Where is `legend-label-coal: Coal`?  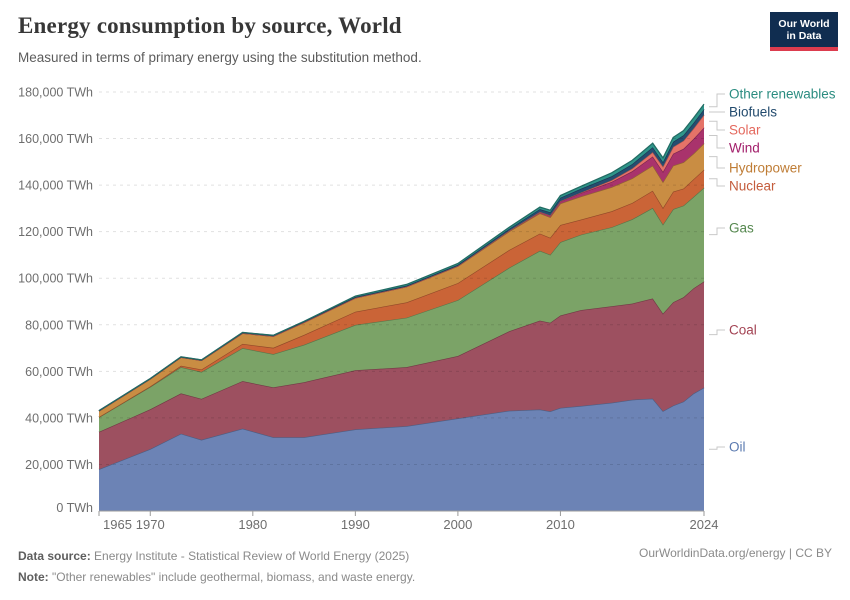
legend-label-coal: Coal is located at coordinates (743, 330).